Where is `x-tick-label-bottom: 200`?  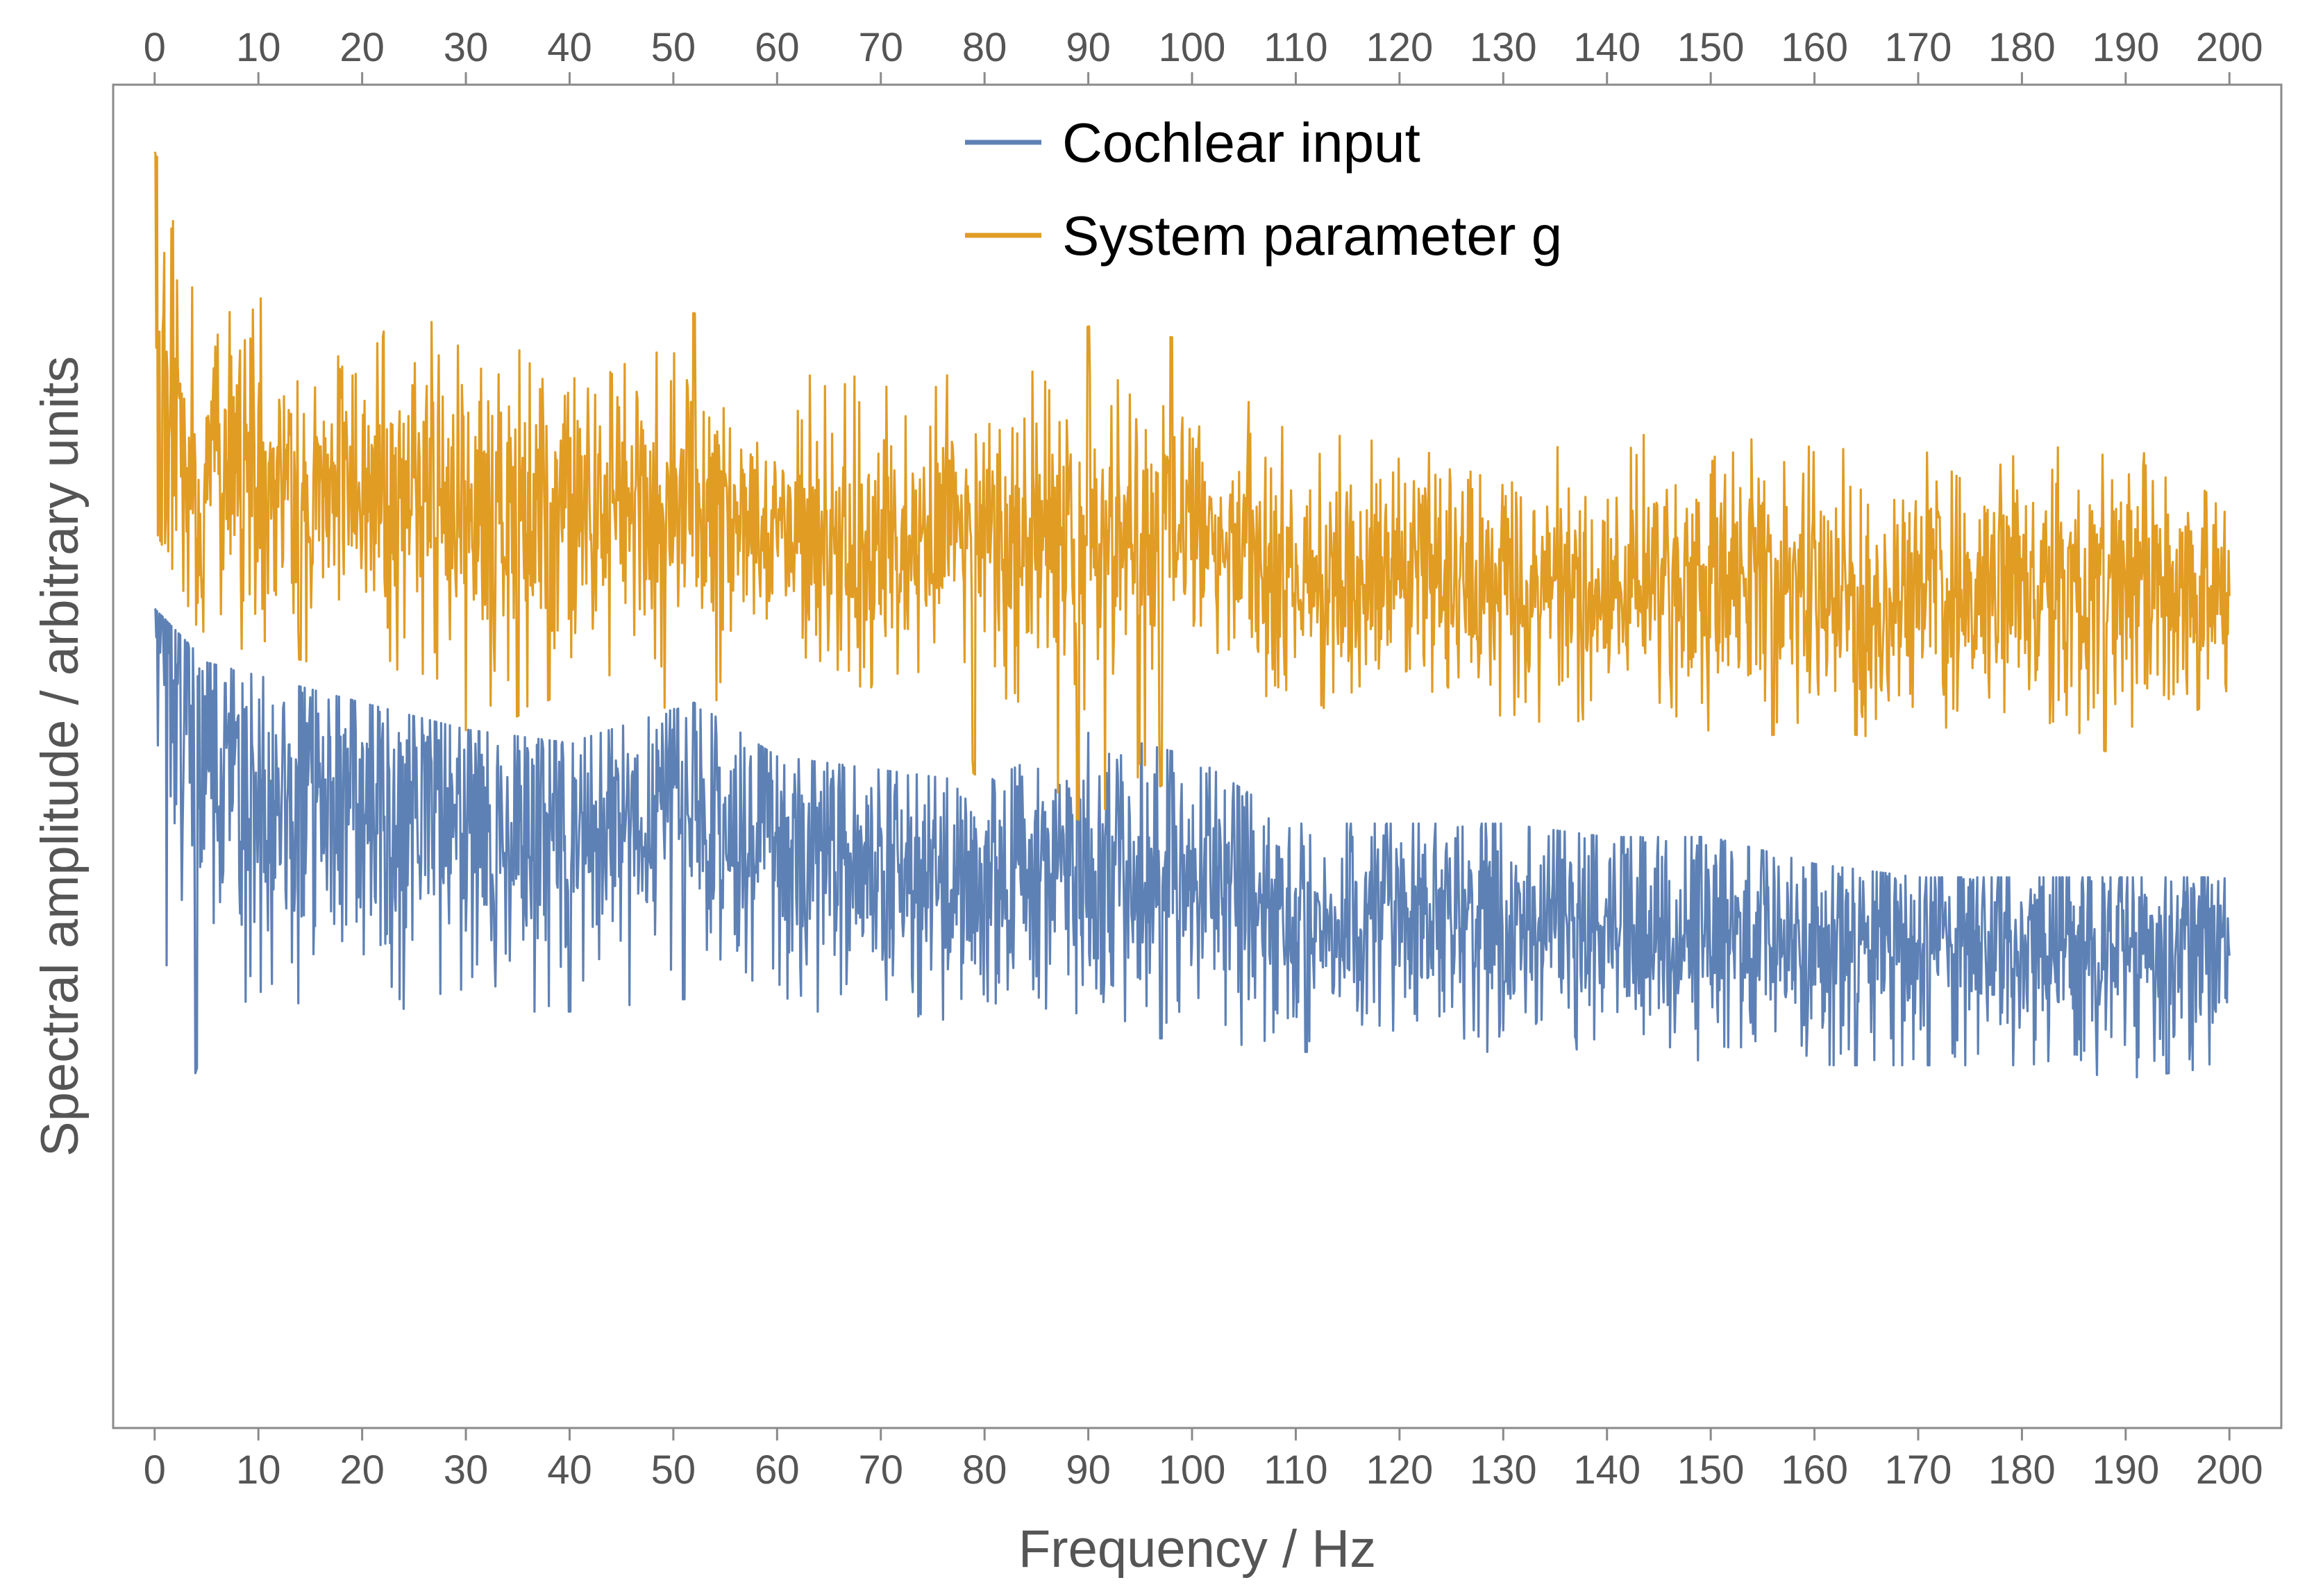 x-tick-label-bottom: 200 is located at coordinates (2229, 1470).